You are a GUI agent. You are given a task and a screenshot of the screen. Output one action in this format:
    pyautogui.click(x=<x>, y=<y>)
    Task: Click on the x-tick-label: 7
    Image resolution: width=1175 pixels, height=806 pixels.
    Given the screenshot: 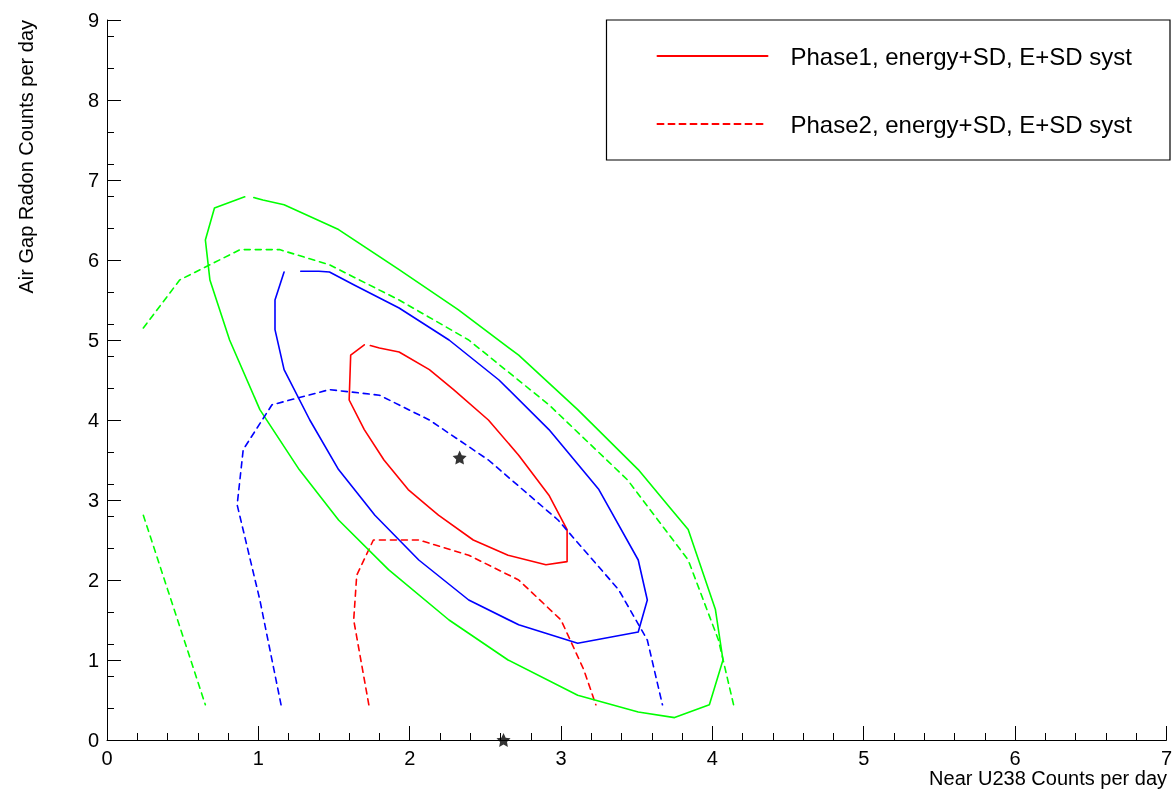 What is the action you would take?
    pyautogui.click(x=1166, y=758)
    